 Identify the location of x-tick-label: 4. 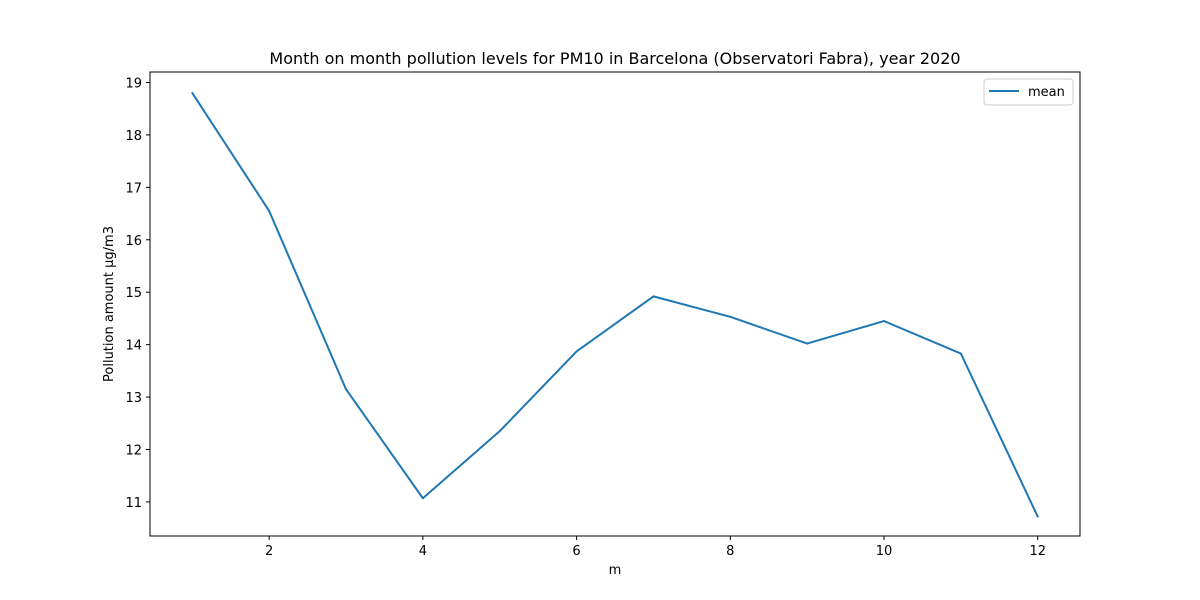
(423, 551).